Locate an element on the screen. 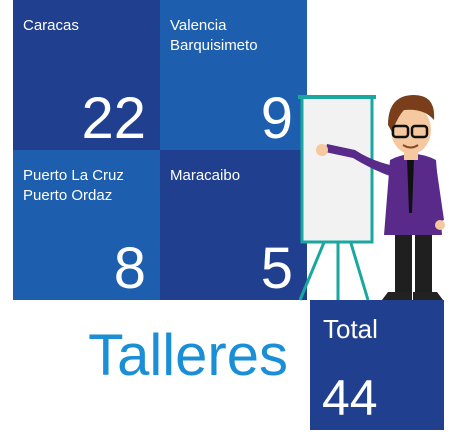 Image resolution: width=467 pixels, height=446 pixels. tile-value: 5 is located at coordinates (277, 268).